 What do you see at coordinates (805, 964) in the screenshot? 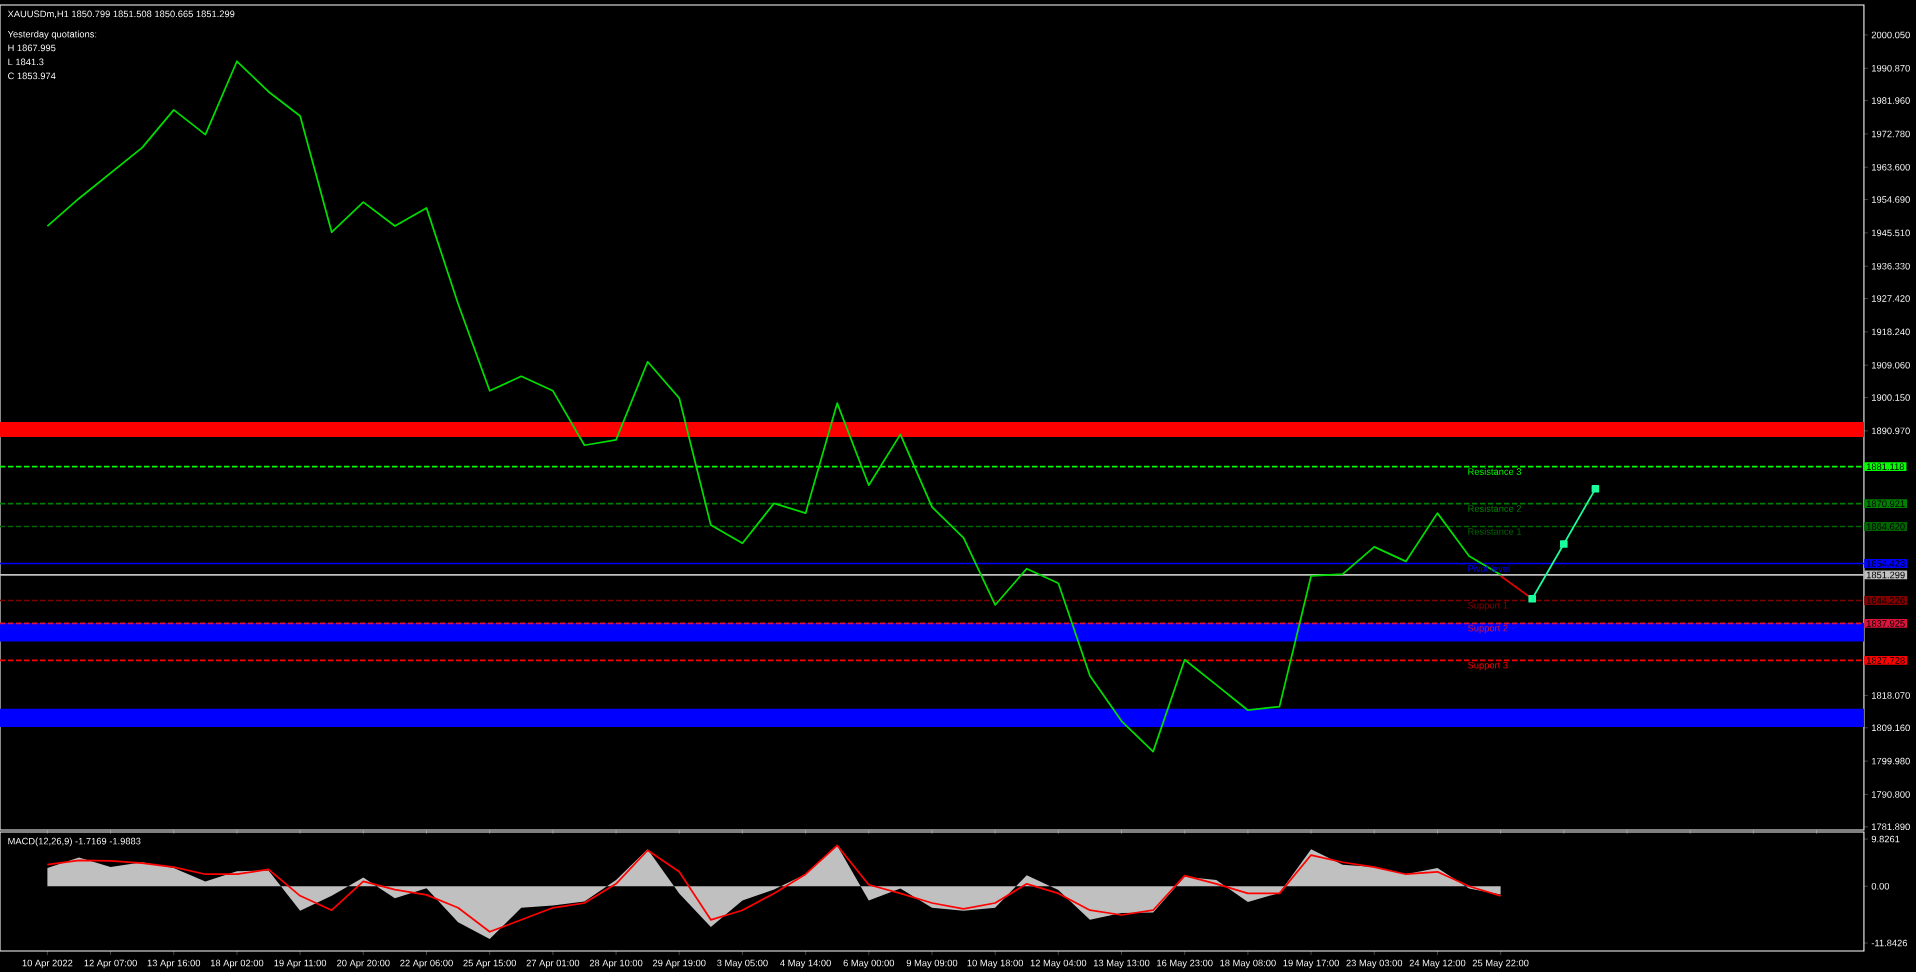
I see `x-tick-label: 4 May 14:00` at bounding box center [805, 964].